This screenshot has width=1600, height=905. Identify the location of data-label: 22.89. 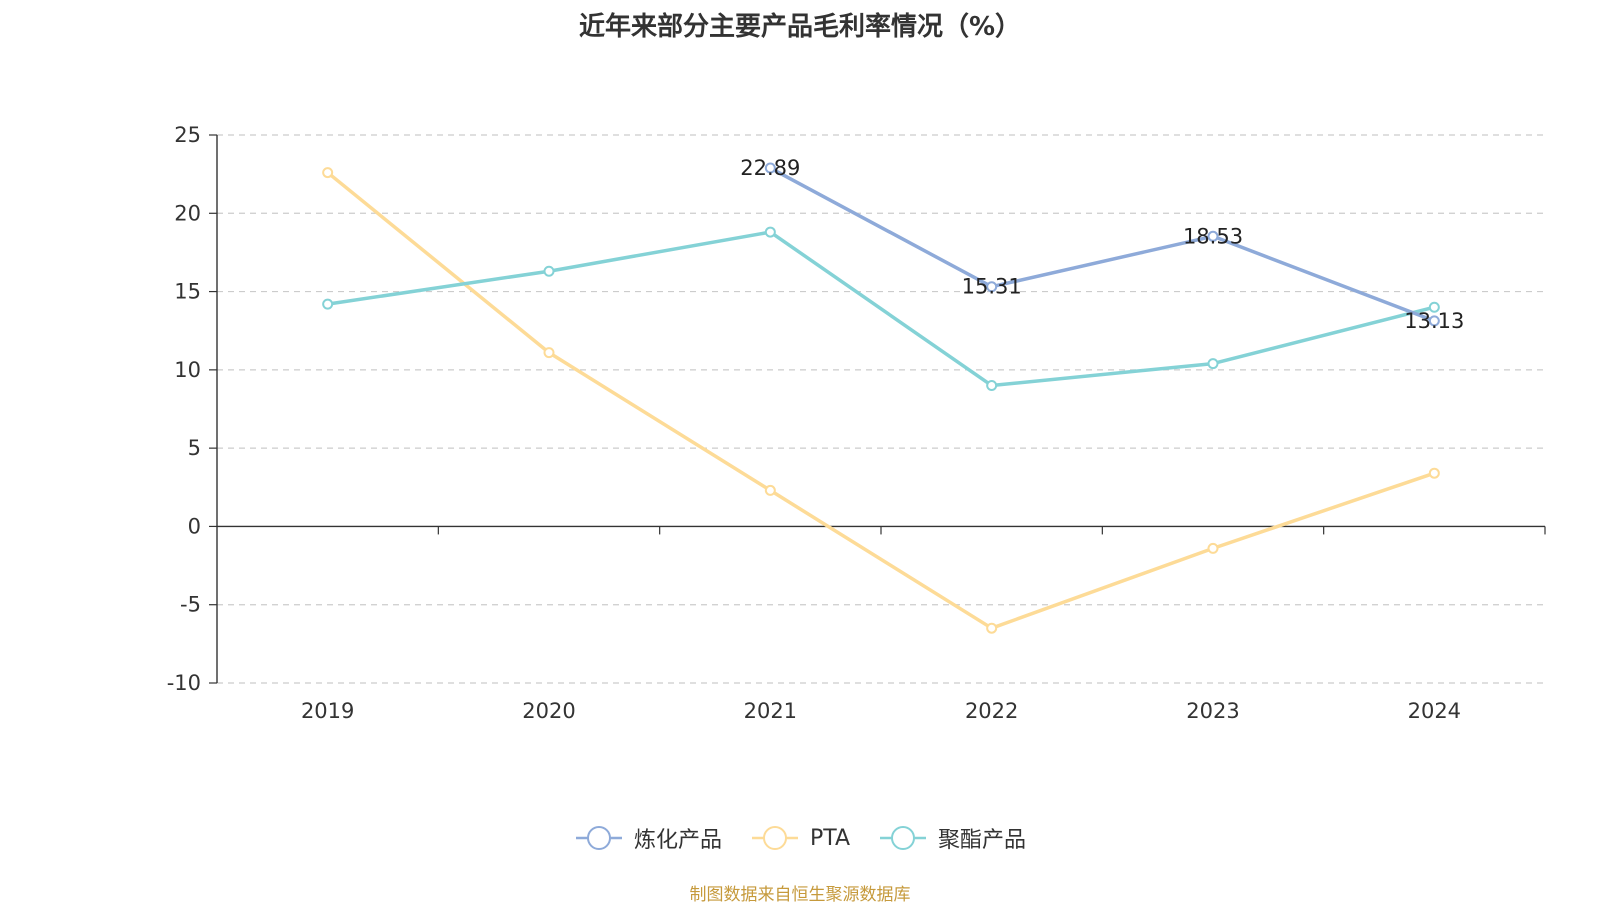
(770, 168).